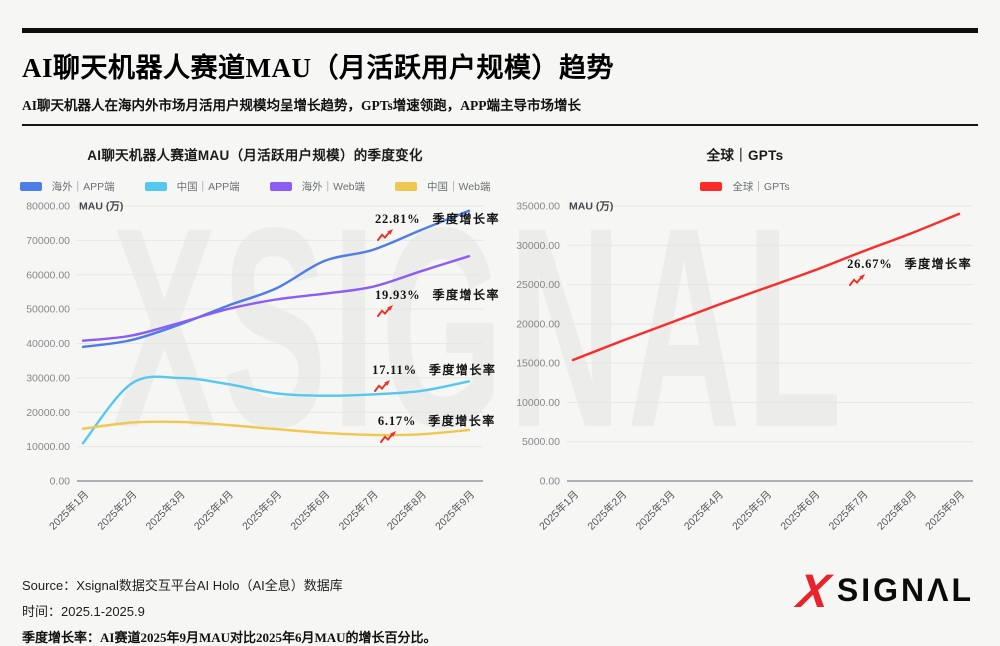  Describe the element at coordinates (761, 187) in the screenshot. I see `legend-label: 全球｜GPTs` at that location.